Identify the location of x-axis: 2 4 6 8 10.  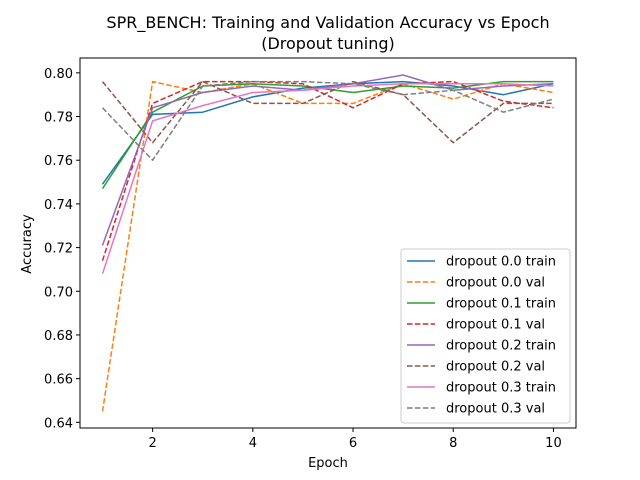
(355, 439).